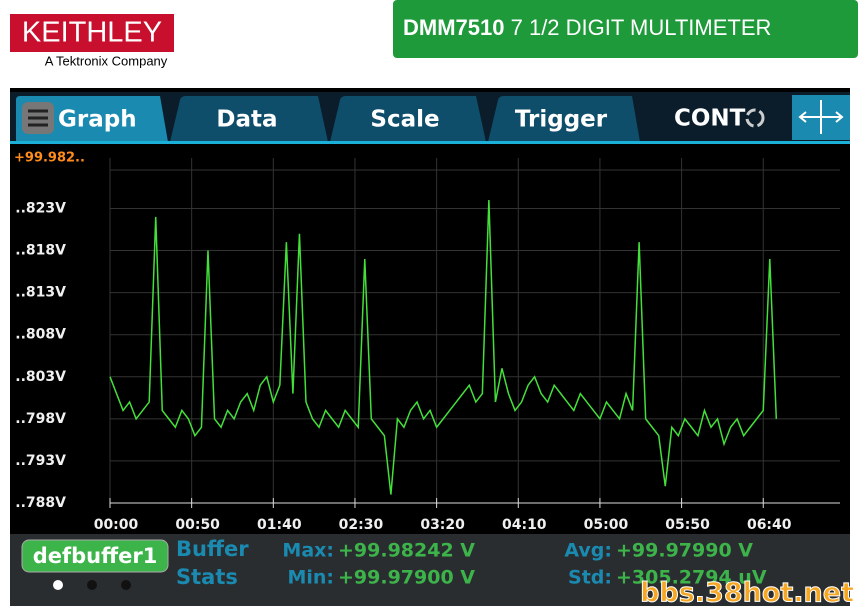 The width and height of the screenshot is (860, 610). I want to click on watermark: bbs.38hot.net, so click(747, 593).